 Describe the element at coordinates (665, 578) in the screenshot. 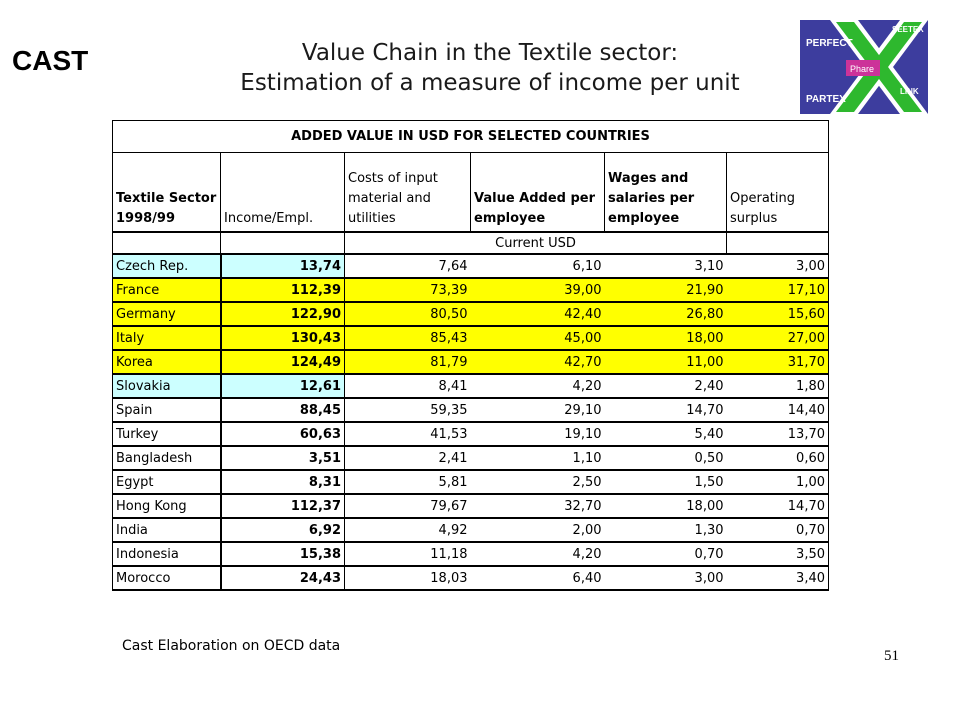

I see `cell-wages: 3,00` at that location.